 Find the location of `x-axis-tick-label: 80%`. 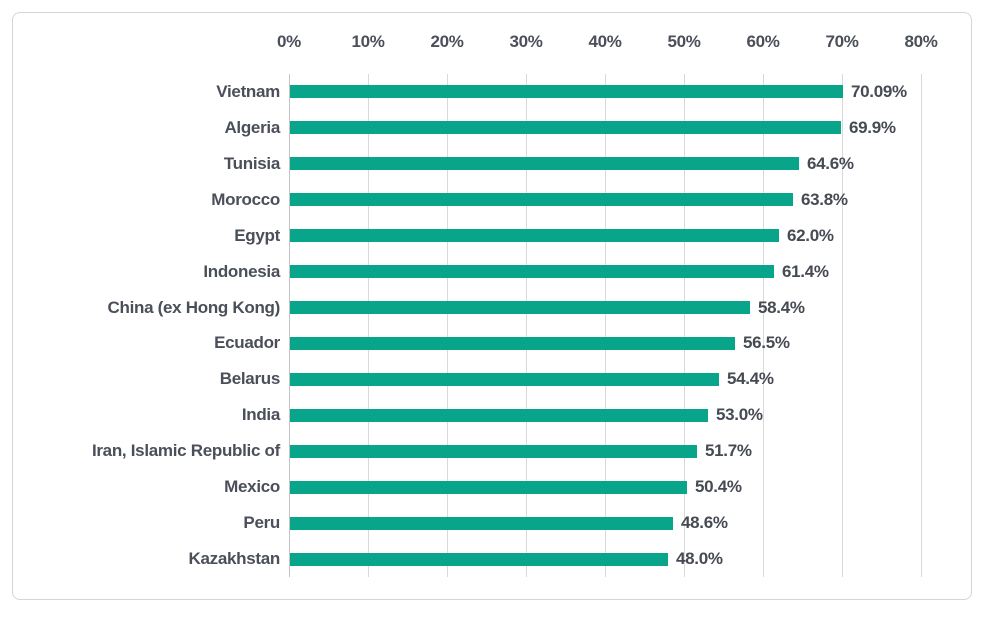

x-axis-tick-label: 80% is located at coordinates (921, 41).